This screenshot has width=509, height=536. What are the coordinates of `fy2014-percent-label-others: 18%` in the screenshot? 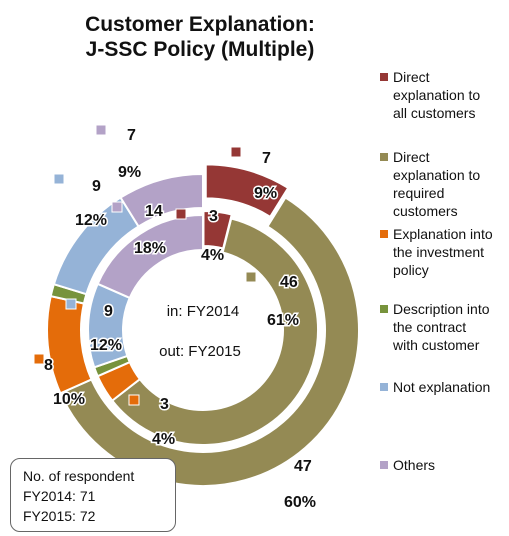 It's located at (150, 248).